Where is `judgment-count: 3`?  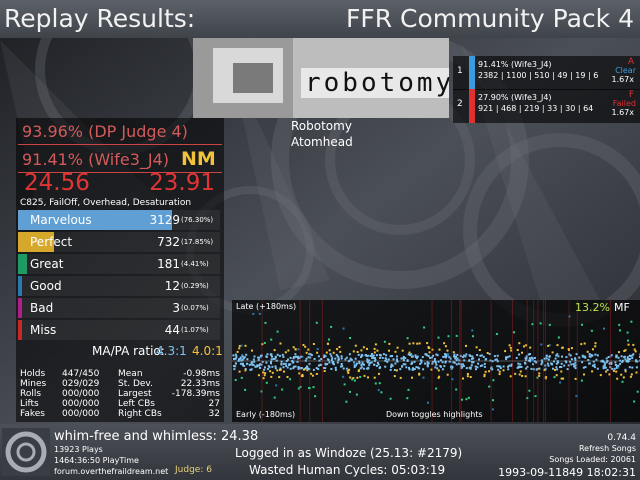 judgment-count: 3 is located at coordinates (176, 308).